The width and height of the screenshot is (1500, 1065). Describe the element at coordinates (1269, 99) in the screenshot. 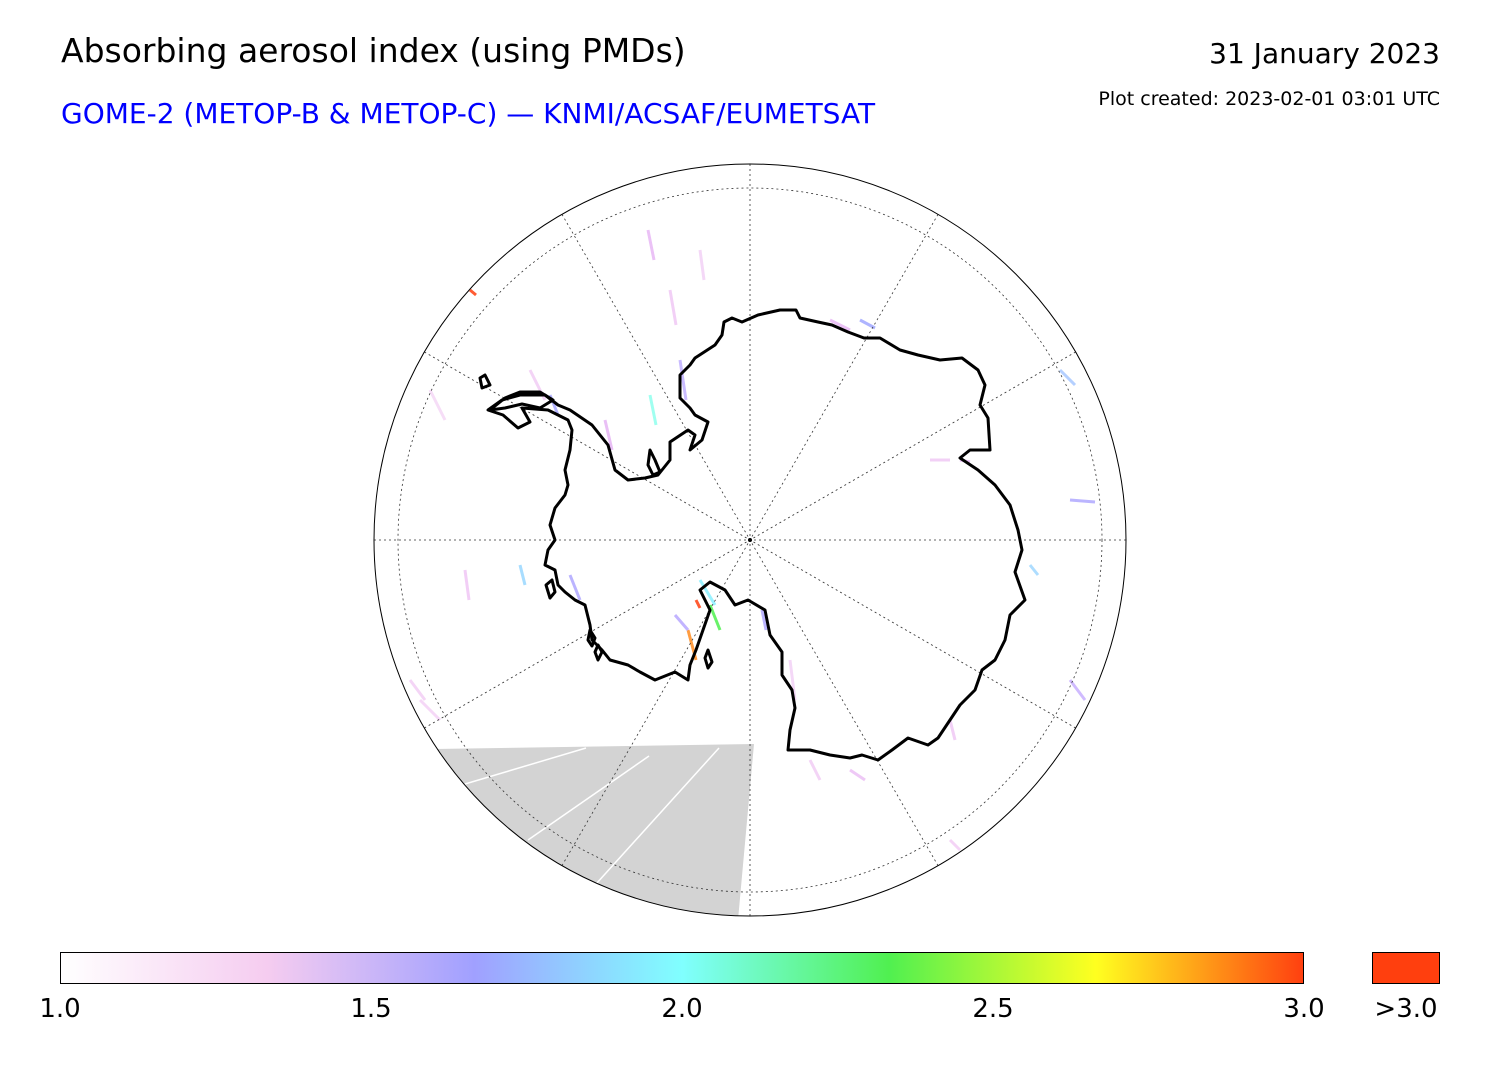

I see `plot-created-timestamp: Plot created: 2023-02-01 03:01 UTC` at that location.